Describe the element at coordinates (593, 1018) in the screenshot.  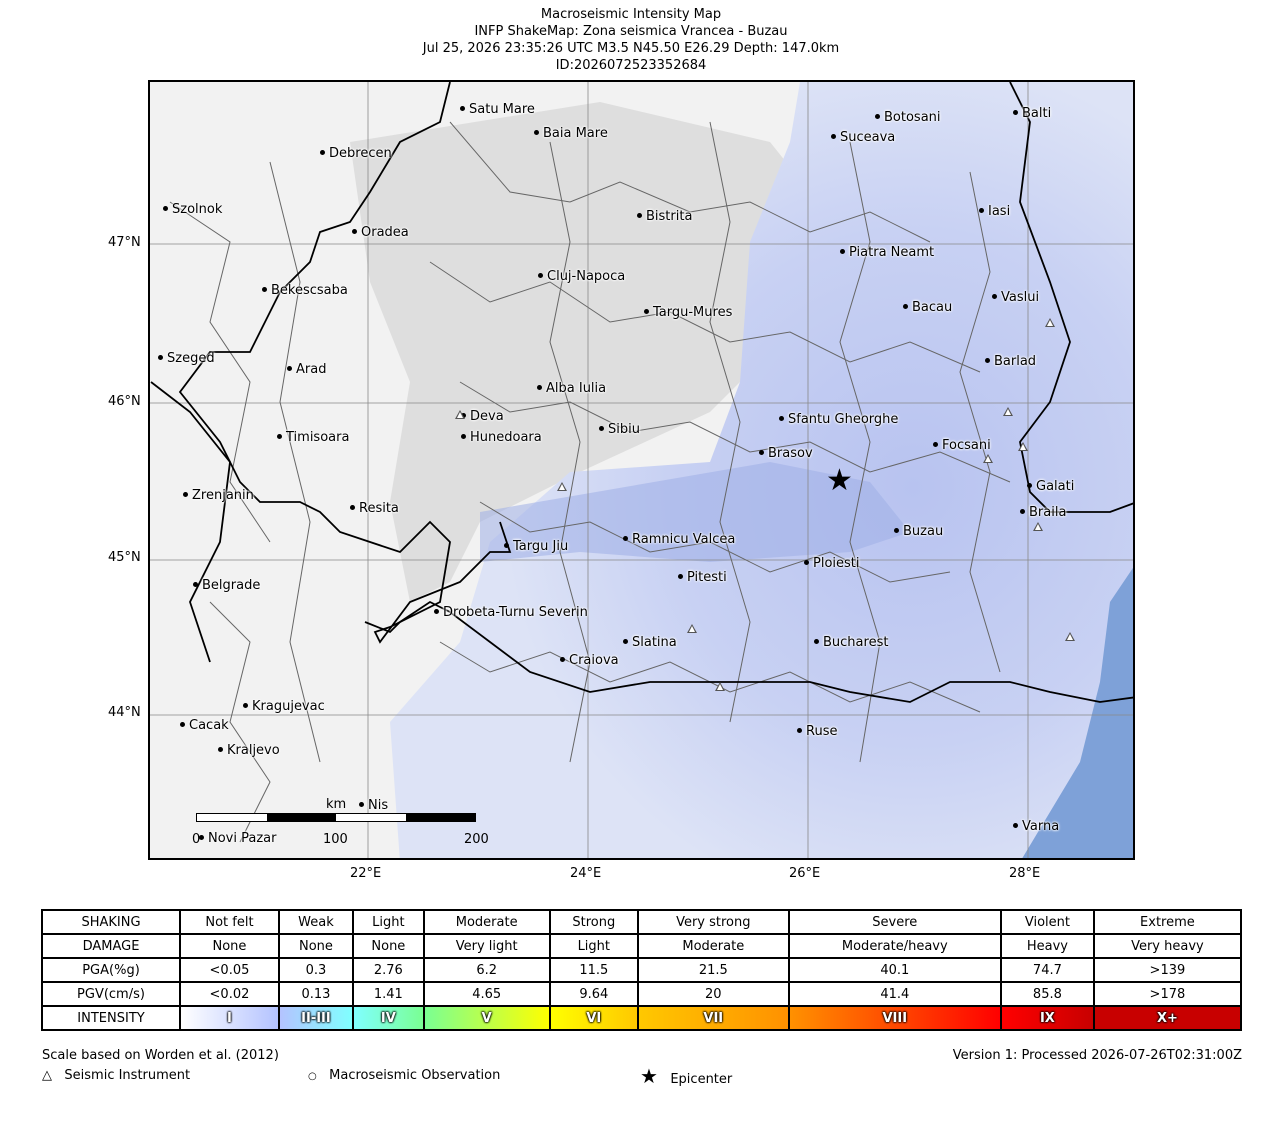
I see `intensity-swatch: VI` at that location.